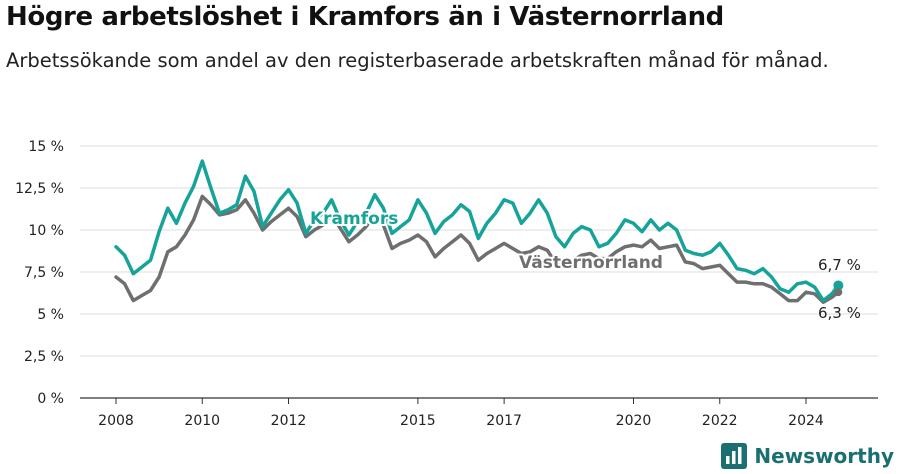 The image size is (900, 474). Describe the element at coordinates (418, 421) in the screenshot. I see `x-tick-label: 2015` at that location.